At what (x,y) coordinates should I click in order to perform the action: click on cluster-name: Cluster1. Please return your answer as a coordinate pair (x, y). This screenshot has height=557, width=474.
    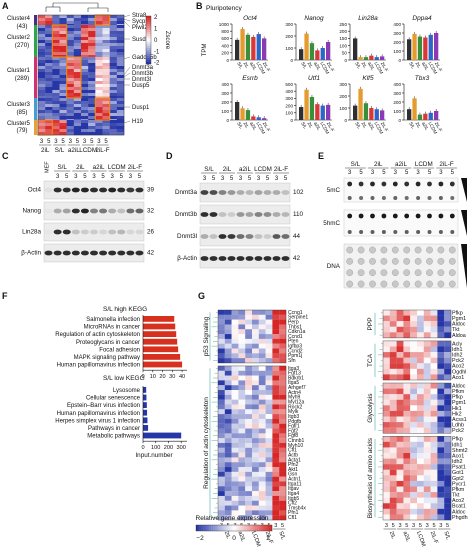
    Looking at the image, I should click on (19, 70).